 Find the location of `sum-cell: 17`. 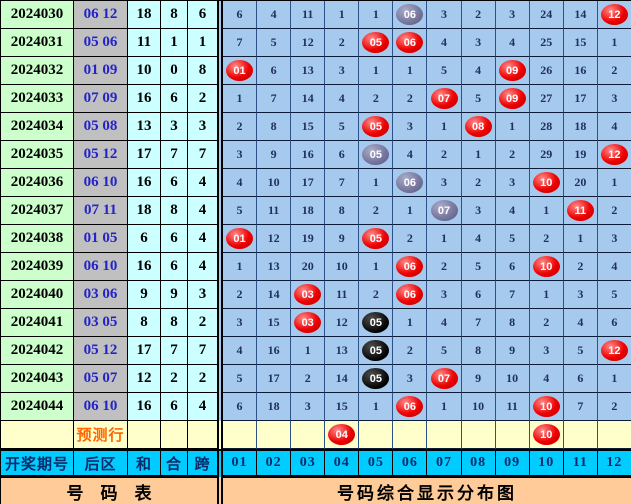

sum-cell: 17 is located at coordinates (144, 351).